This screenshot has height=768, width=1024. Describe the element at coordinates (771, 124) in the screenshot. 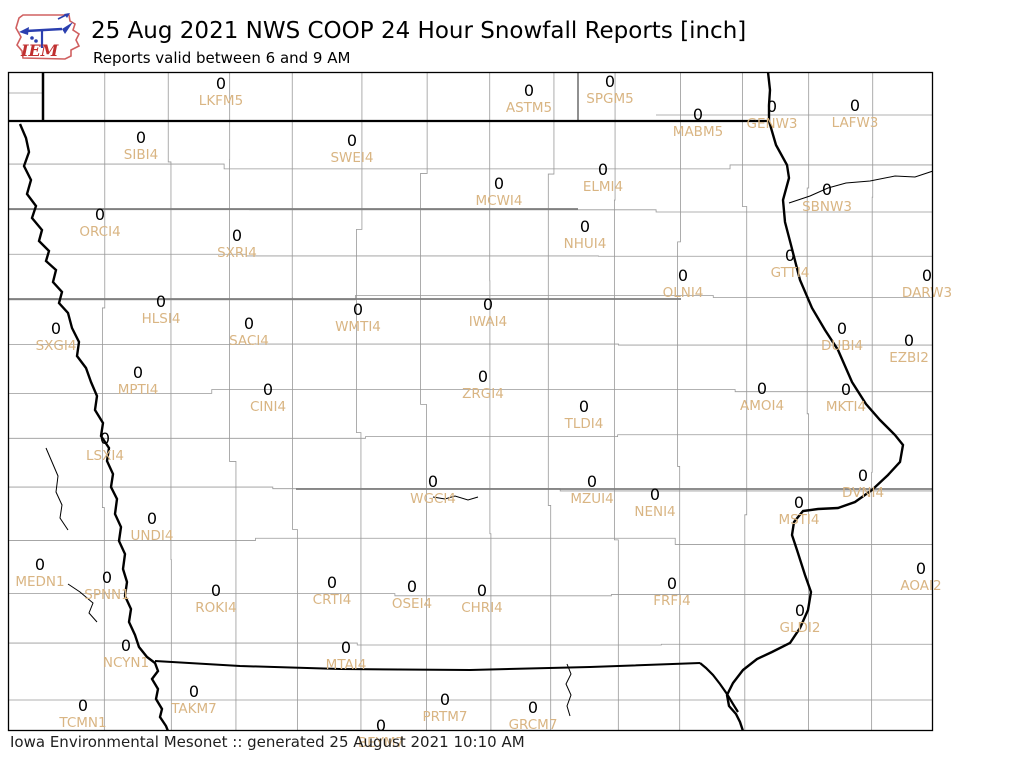

I see `station-label: GENW3` at that location.